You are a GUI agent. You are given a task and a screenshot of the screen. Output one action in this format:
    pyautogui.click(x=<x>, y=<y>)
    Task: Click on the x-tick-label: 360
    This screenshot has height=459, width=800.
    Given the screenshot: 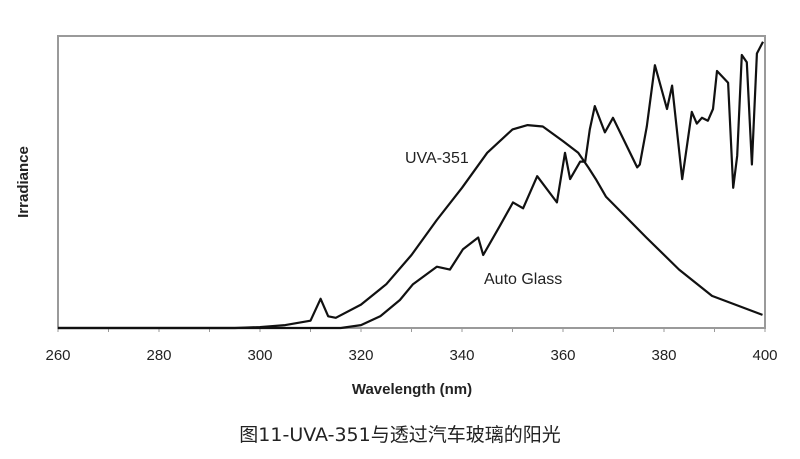 What is the action you would take?
    pyautogui.click(x=562, y=355)
    